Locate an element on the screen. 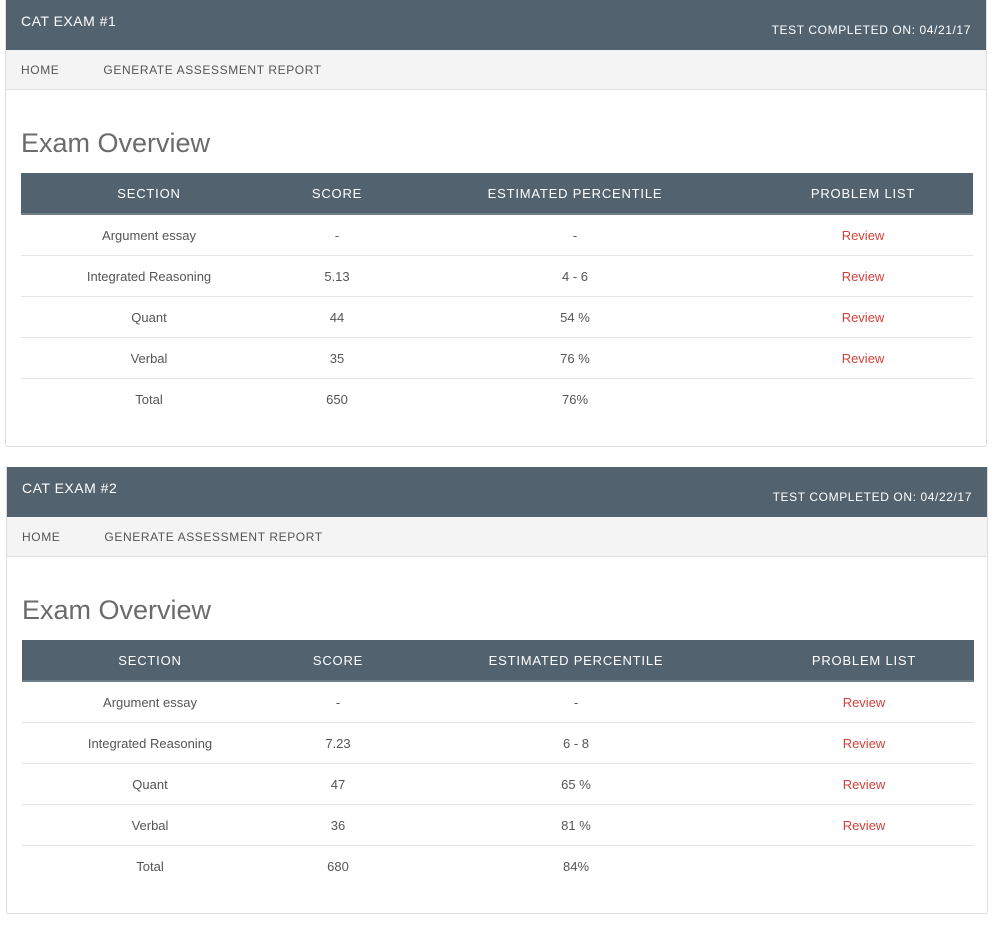 The height and width of the screenshot is (925, 996). percentile-cell: 84% is located at coordinates (576, 866).